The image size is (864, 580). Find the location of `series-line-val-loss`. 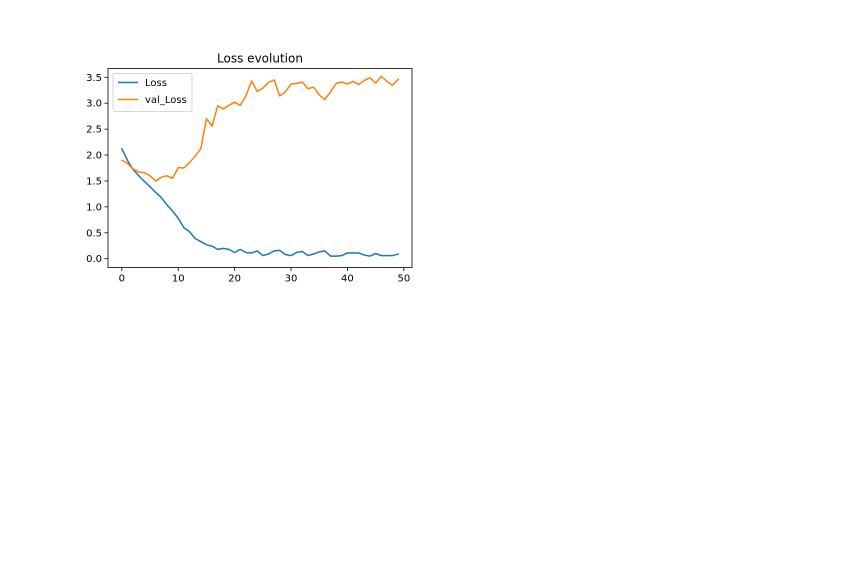

series-line-val-loss is located at coordinates (260, 128).